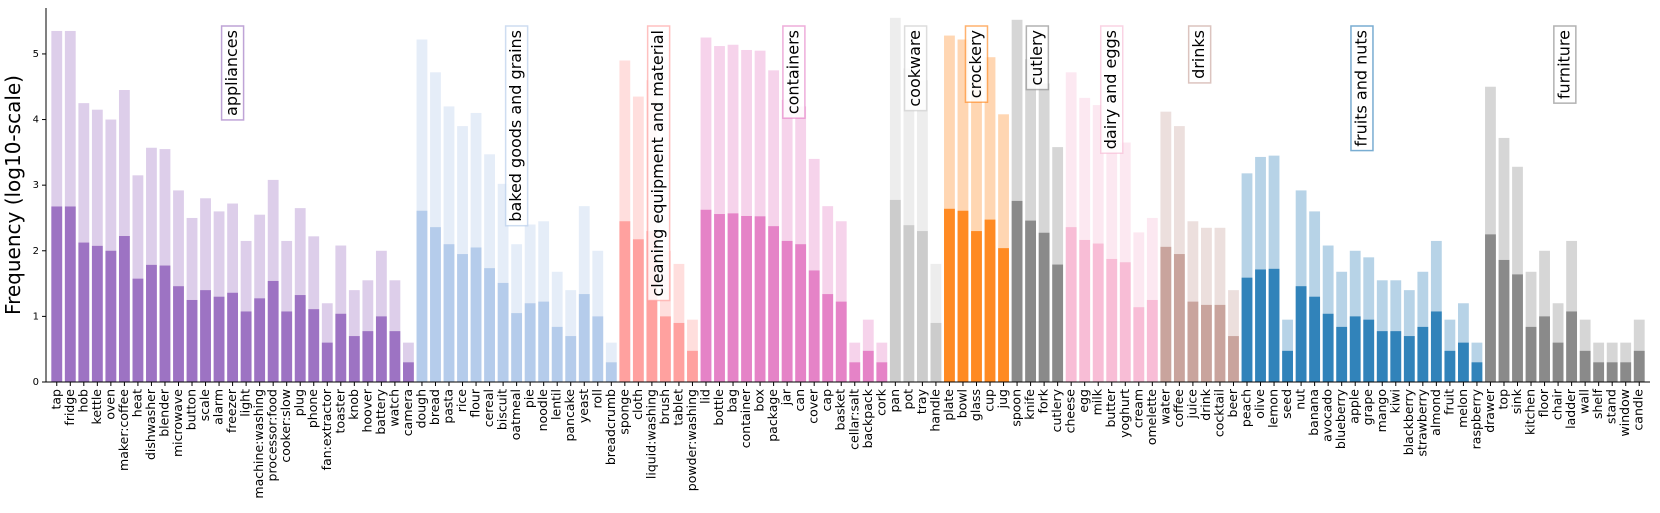 The height and width of the screenshot is (513, 1660). Describe the element at coordinates (1315, 339) in the screenshot. I see `bar-half-banana` at that location.